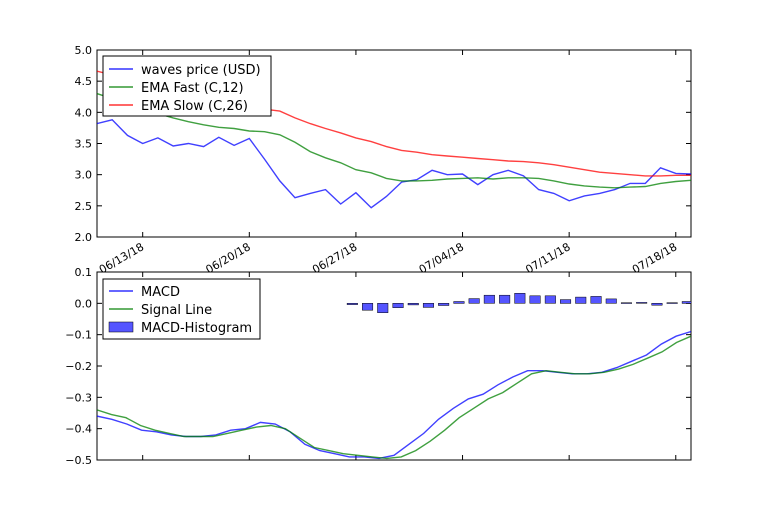  Describe the element at coordinates (334, 258) in the screenshot. I see `price-xtick-label: 06/27/18` at that location.